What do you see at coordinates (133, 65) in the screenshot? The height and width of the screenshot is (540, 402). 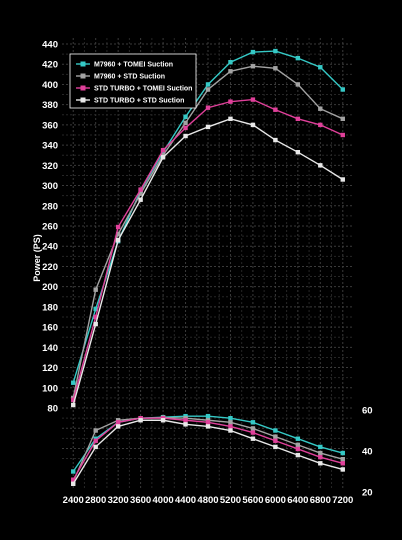 I see `legend-entry-label: M7960 + TOMEI Suction` at bounding box center [133, 65].